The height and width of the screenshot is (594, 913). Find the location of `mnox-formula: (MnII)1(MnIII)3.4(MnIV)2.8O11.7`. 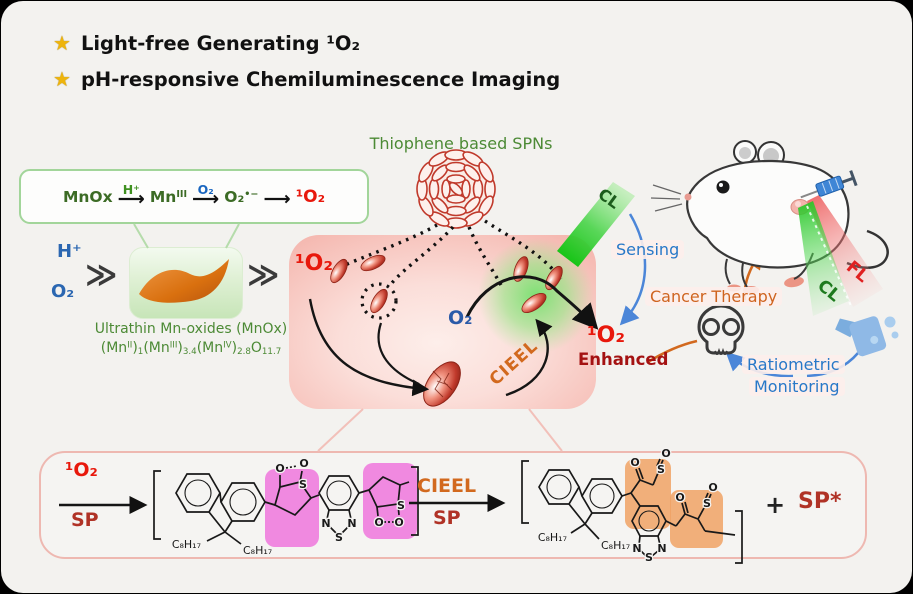

mnox-formula: (MnII)1(MnIII)3.4(MnIV)2.8O11.7 is located at coordinates (191, 349).